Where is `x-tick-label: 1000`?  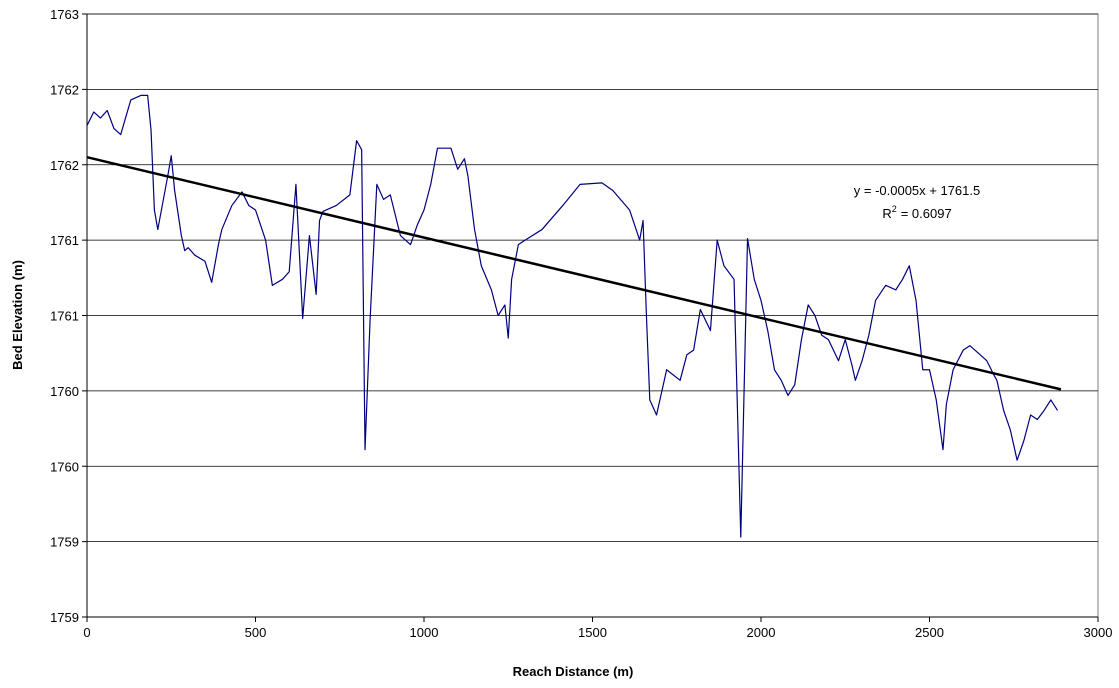 x-tick-label: 1000 is located at coordinates (424, 632).